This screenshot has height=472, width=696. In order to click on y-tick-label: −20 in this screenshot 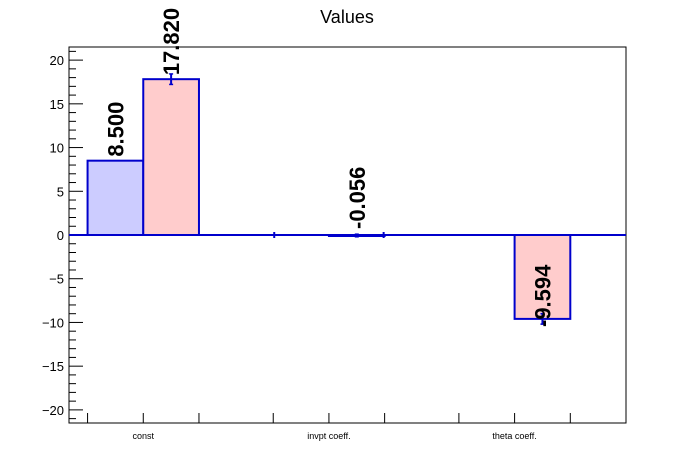, I will do `click(53, 410)`.